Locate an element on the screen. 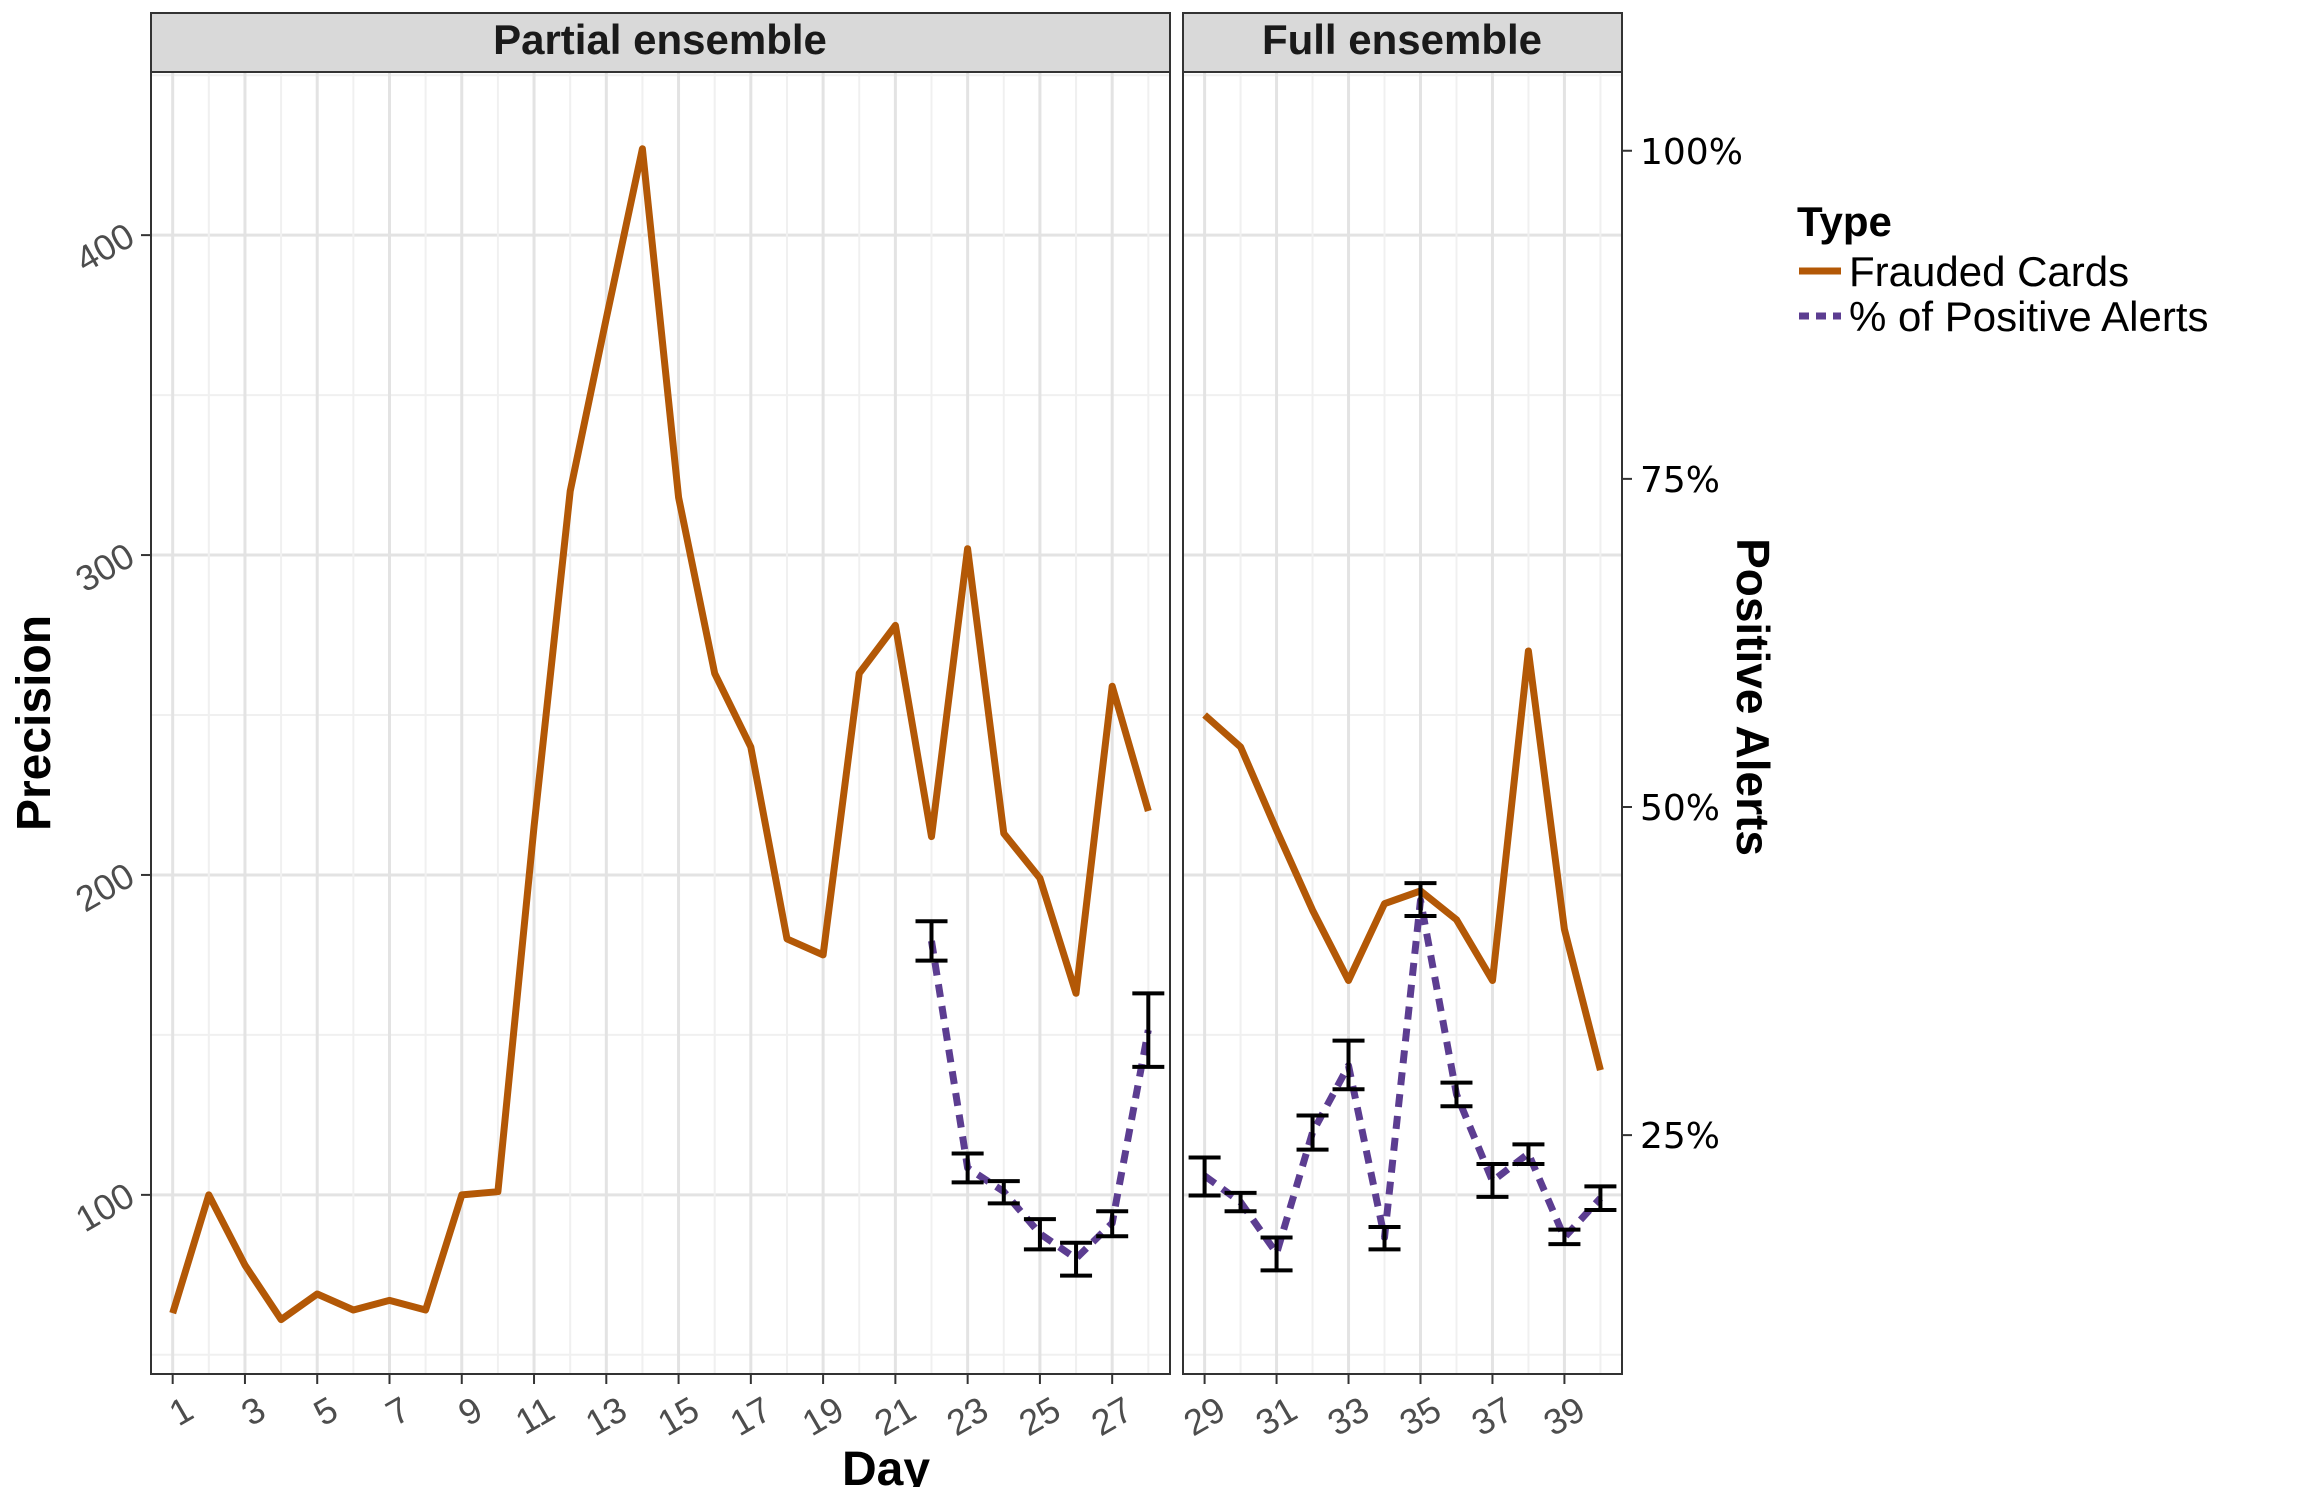  y-tick-label: 300 is located at coordinates (104, 567).